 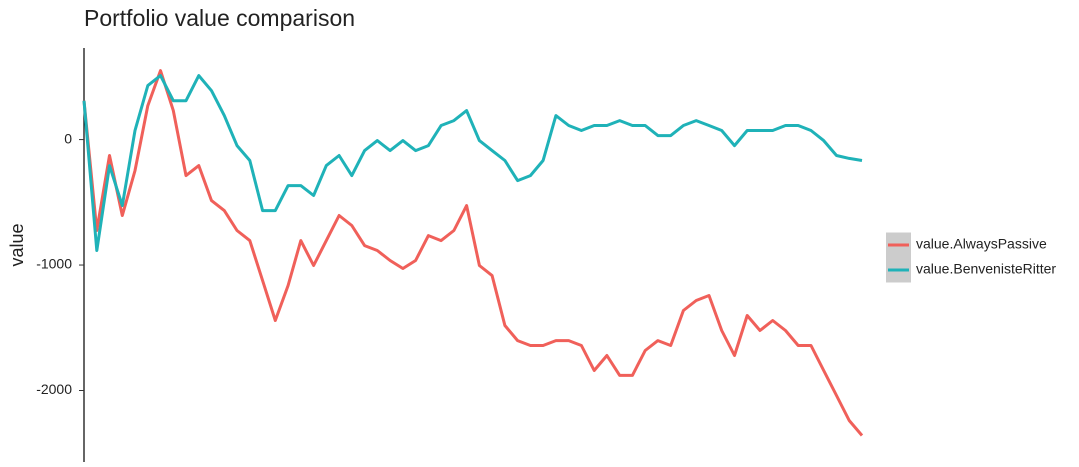 What do you see at coordinates (54, 264) in the screenshot?
I see `y-tick-label: -1000` at bounding box center [54, 264].